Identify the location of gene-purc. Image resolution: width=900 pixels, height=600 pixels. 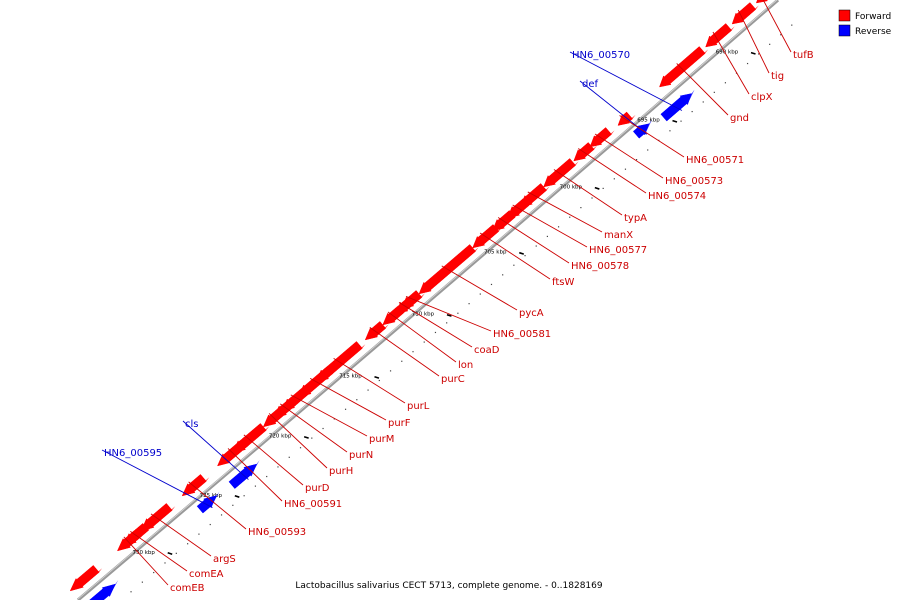
(376, 331).